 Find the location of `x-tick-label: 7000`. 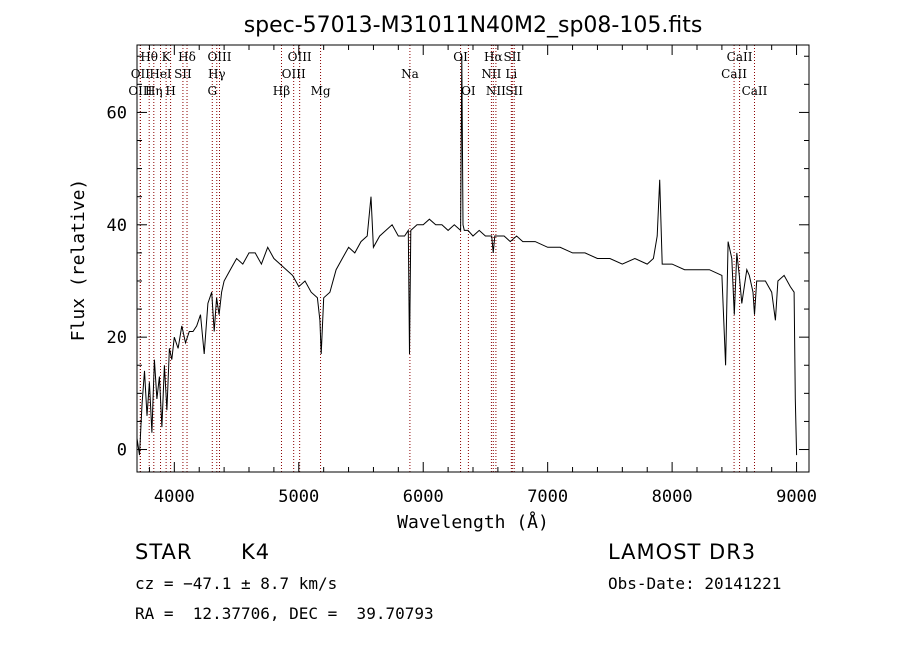

x-tick-label: 7000 is located at coordinates (547, 497).